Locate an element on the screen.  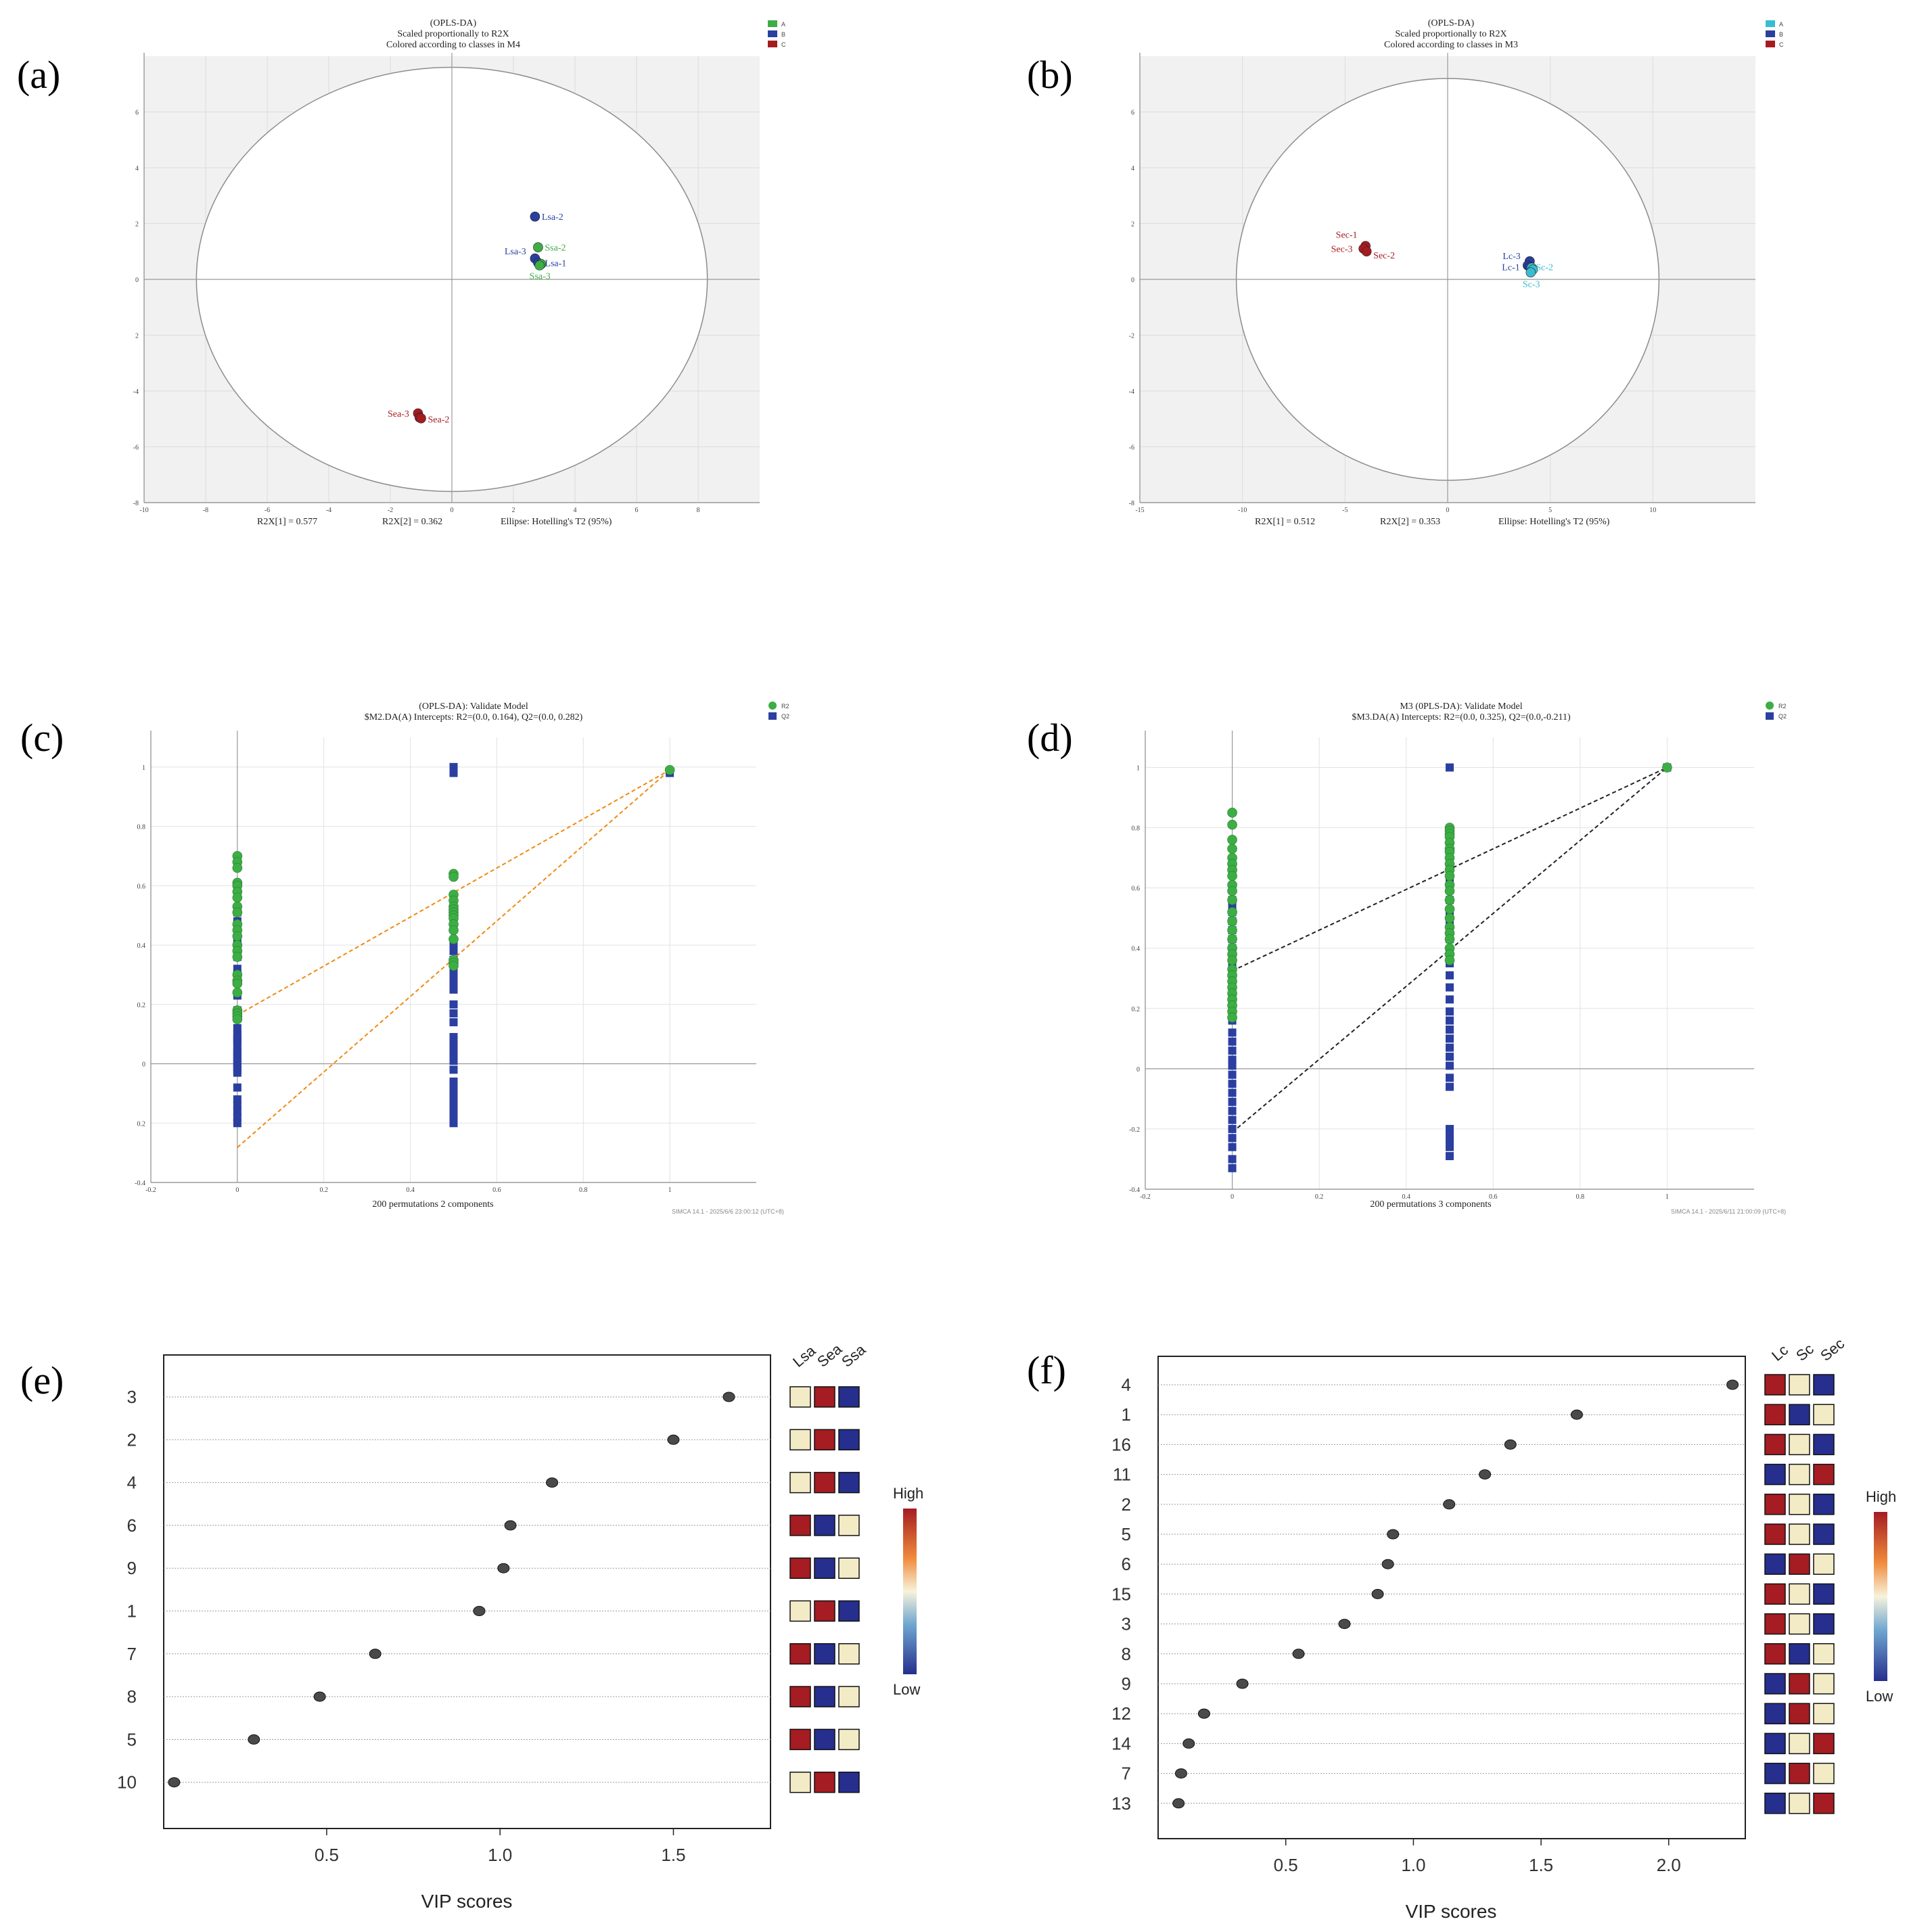
legend-swatch-q2 is located at coordinates (1770, 716).